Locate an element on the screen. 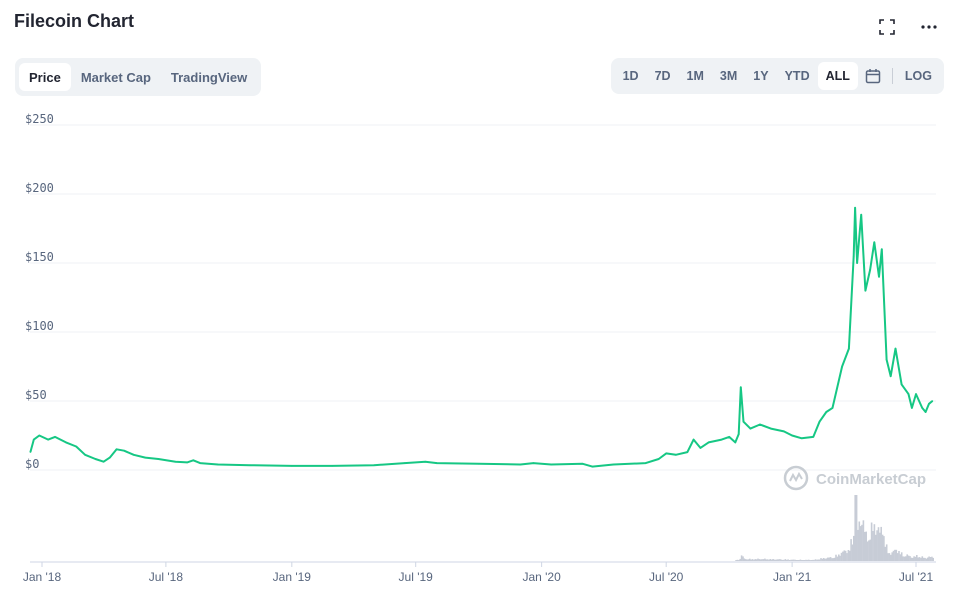 The image size is (964, 603). logo-mark is located at coordinates (796, 477).